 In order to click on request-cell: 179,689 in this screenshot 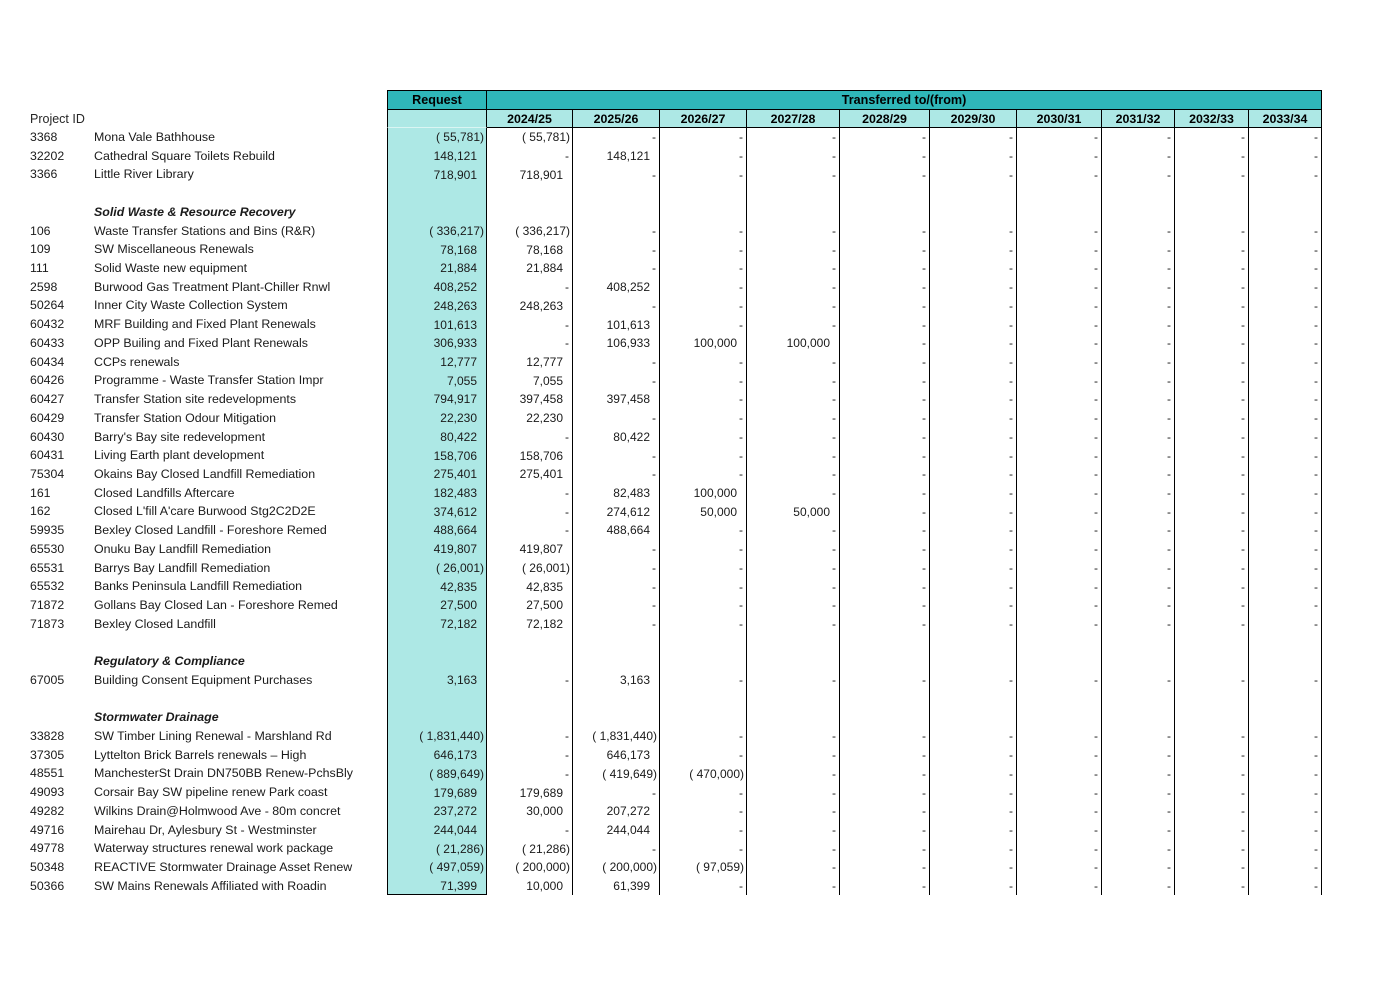, I will do `click(437, 792)`.